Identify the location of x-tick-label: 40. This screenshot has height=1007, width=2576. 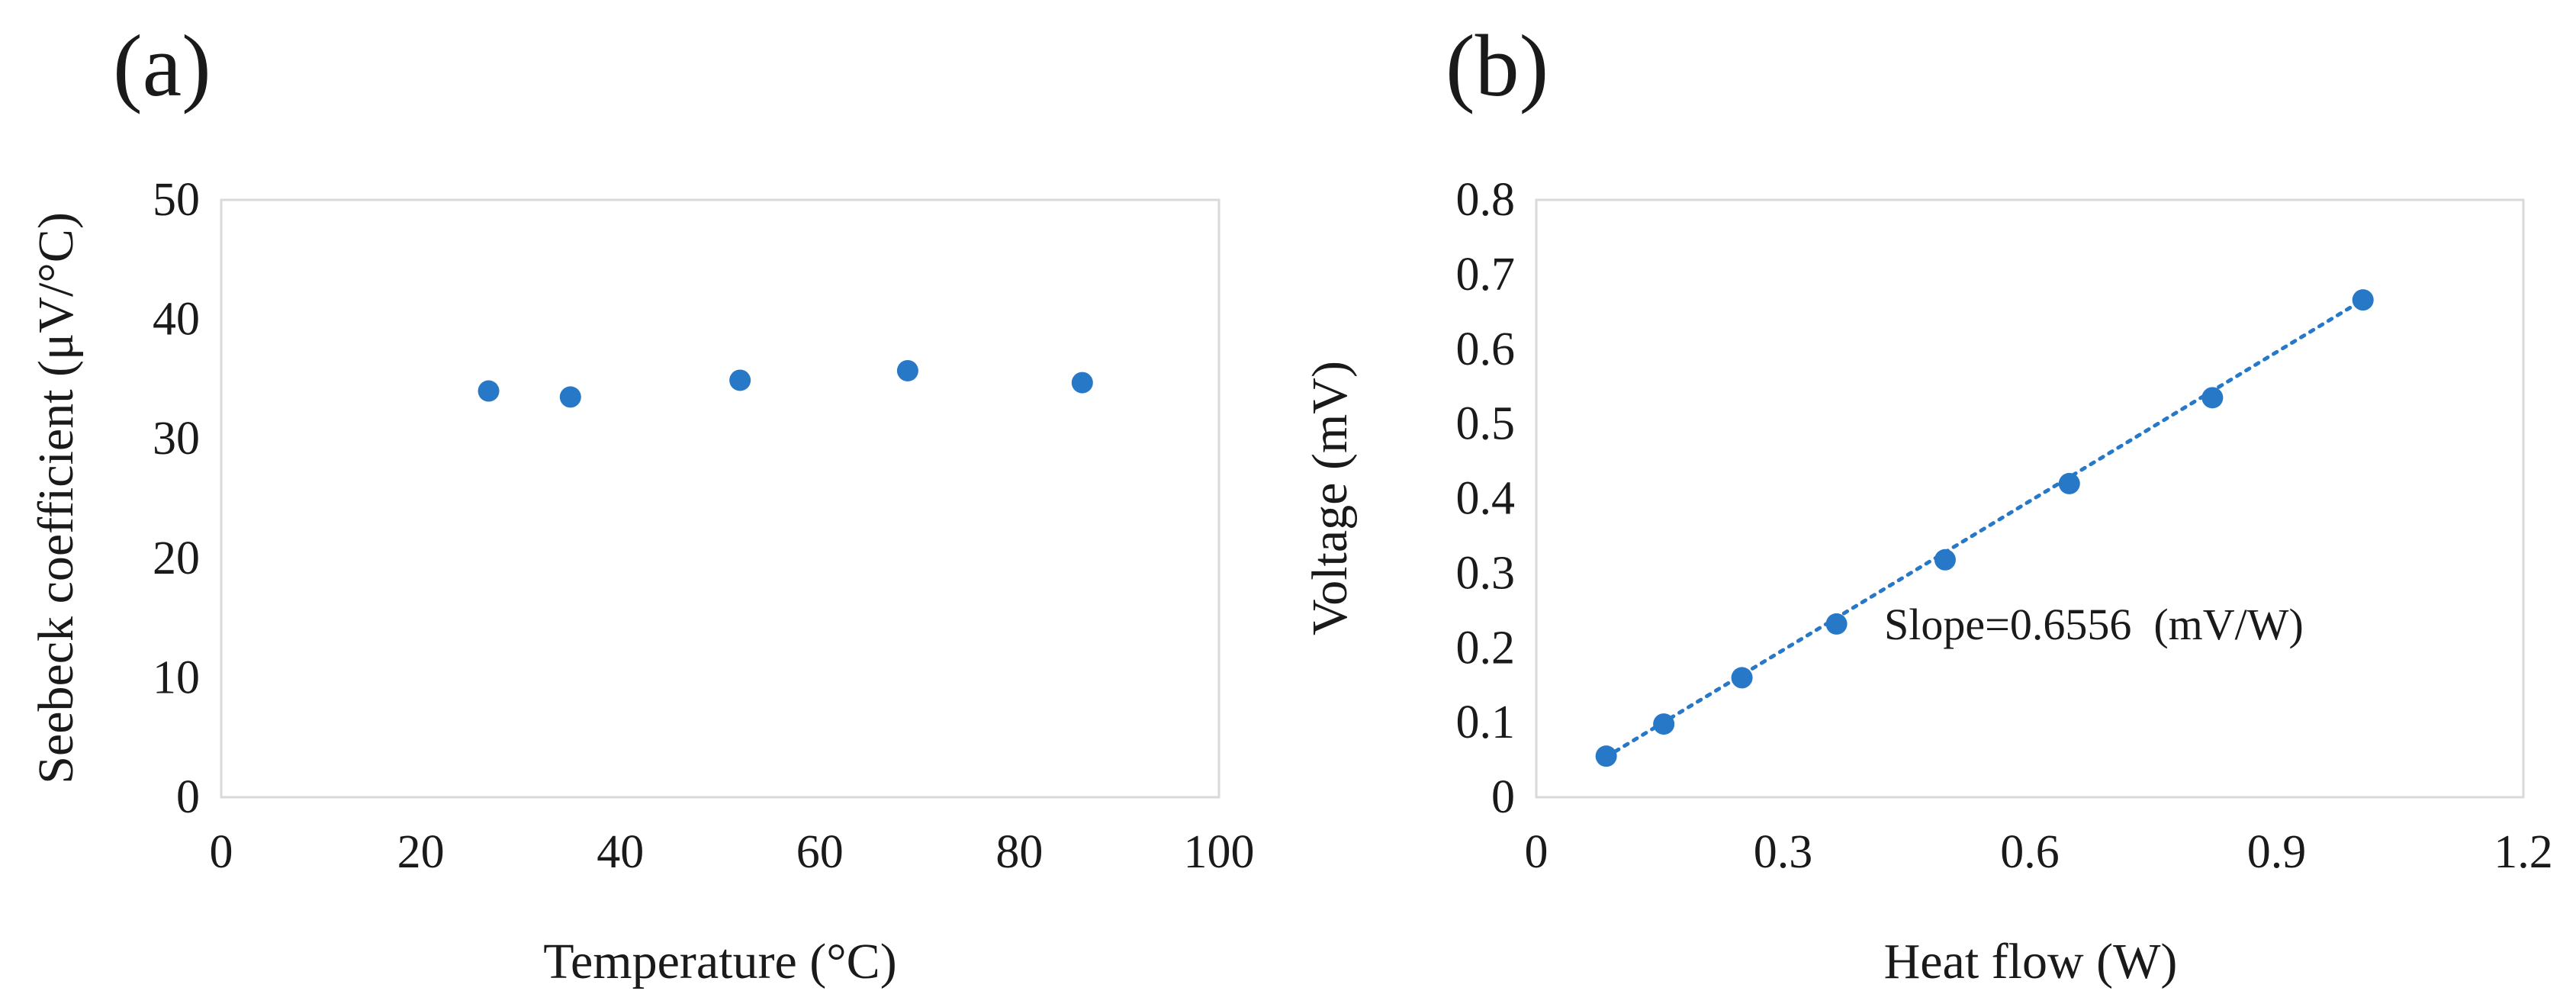
(621, 852).